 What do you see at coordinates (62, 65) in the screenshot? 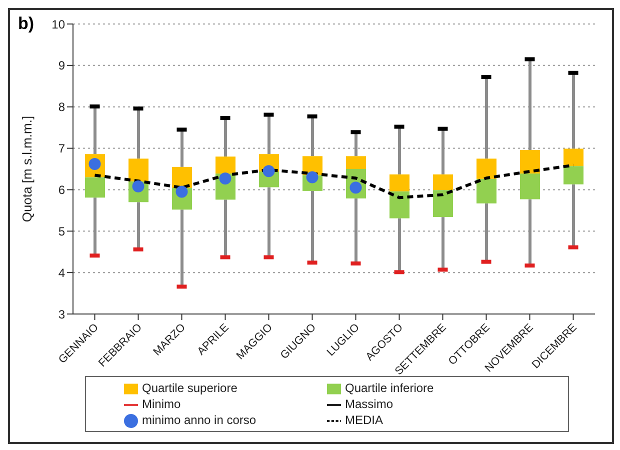
I see `y-tick-label: 9` at bounding box center [62, 65].